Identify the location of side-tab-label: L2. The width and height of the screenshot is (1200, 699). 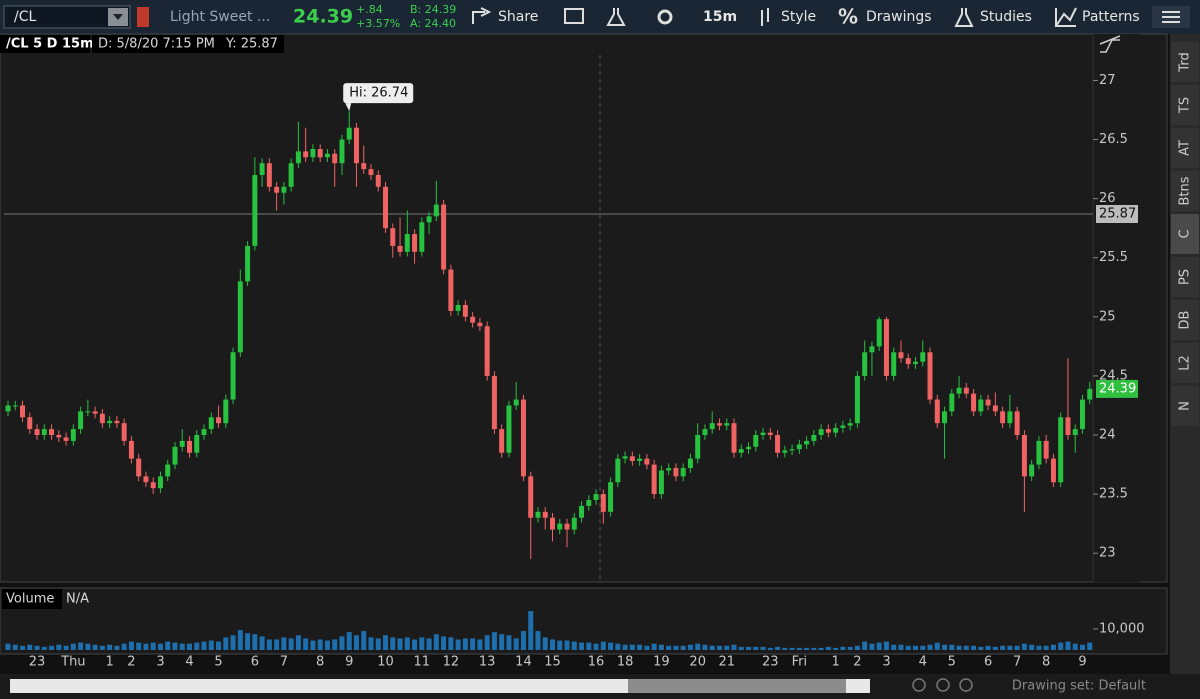
(1185, 363).